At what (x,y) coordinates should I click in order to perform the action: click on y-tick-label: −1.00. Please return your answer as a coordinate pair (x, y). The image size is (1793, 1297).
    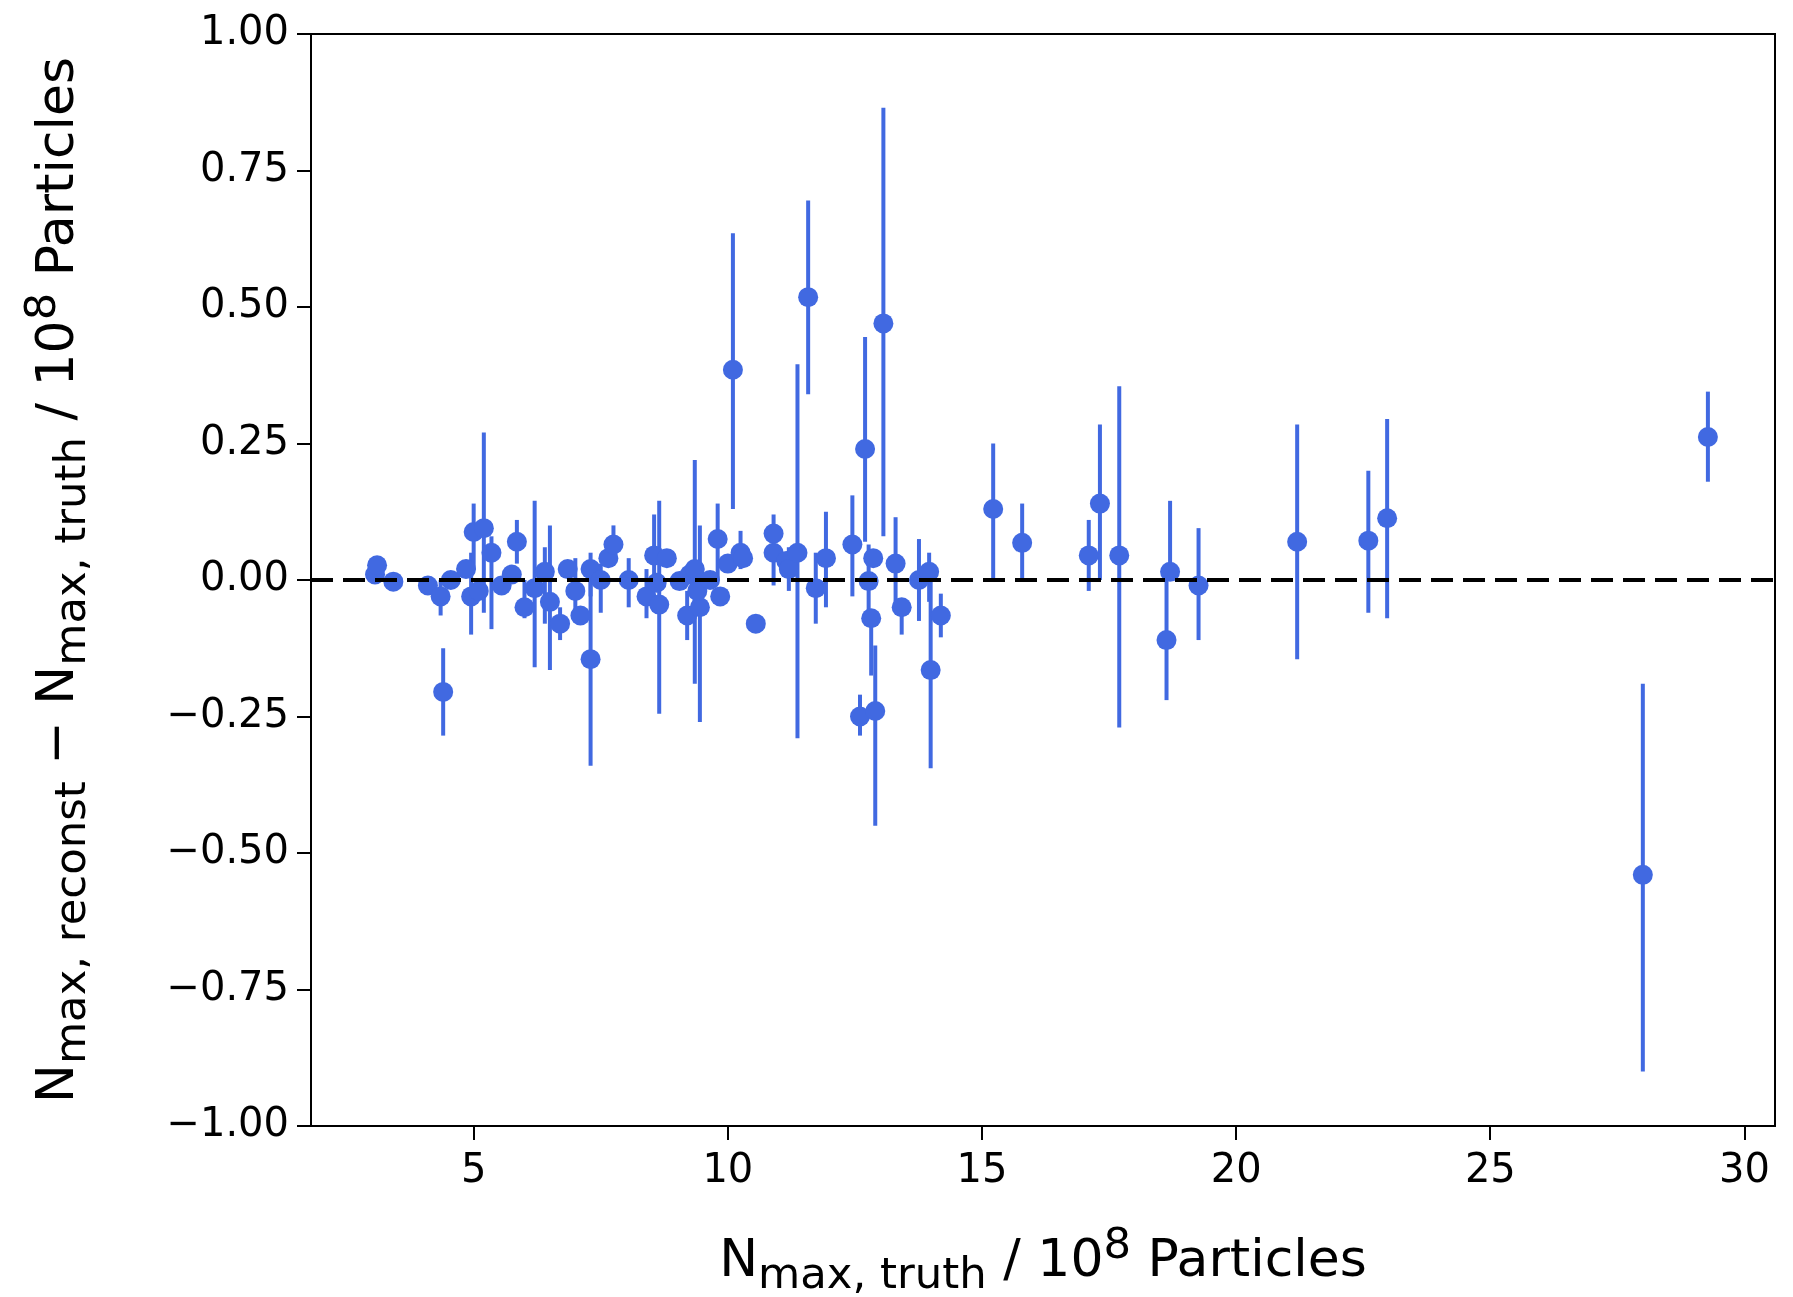
    Looking at the image, I should click on (227, 1122).